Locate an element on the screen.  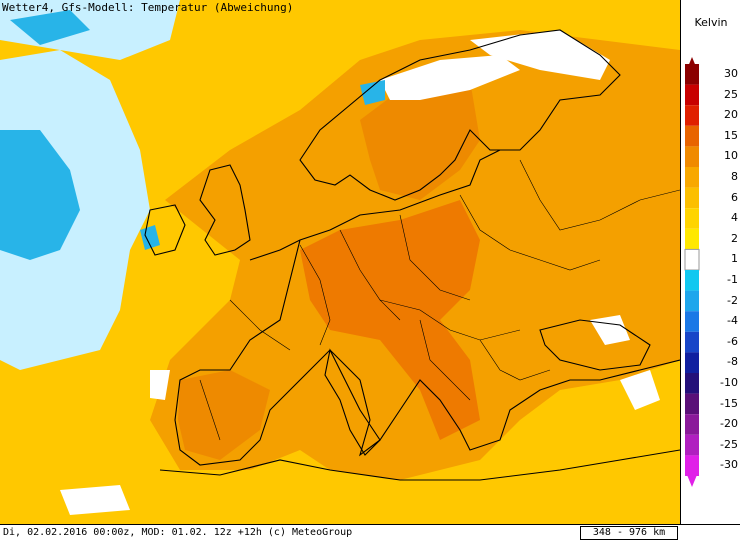
scale-indicator: 348 - 976 km is located at coordinates (629, 533).